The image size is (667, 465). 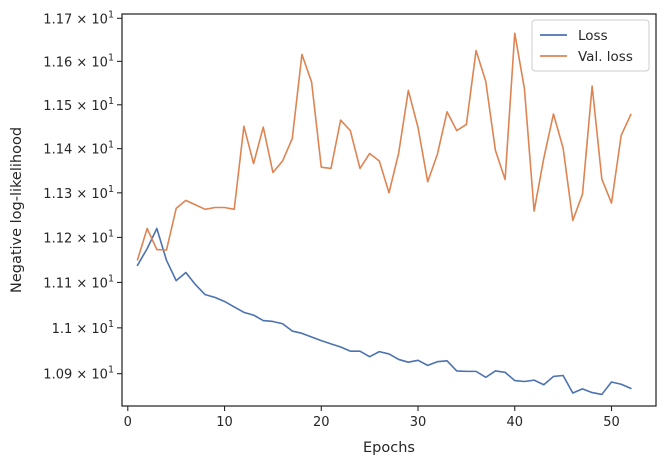 I want to click on y-axis-label: Negative log-likelihood, so click(x=17, y=210).